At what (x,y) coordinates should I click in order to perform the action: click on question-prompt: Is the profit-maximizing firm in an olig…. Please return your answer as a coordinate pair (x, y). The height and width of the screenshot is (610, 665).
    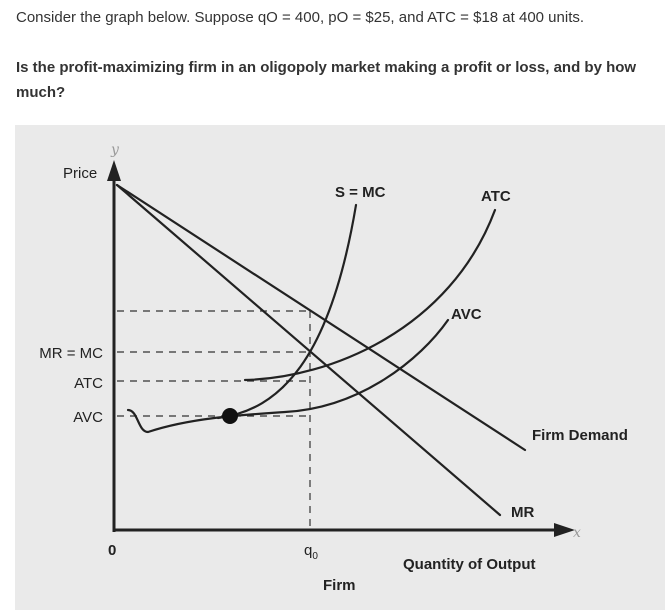
    Looking at the image, I should click on (326, 80).